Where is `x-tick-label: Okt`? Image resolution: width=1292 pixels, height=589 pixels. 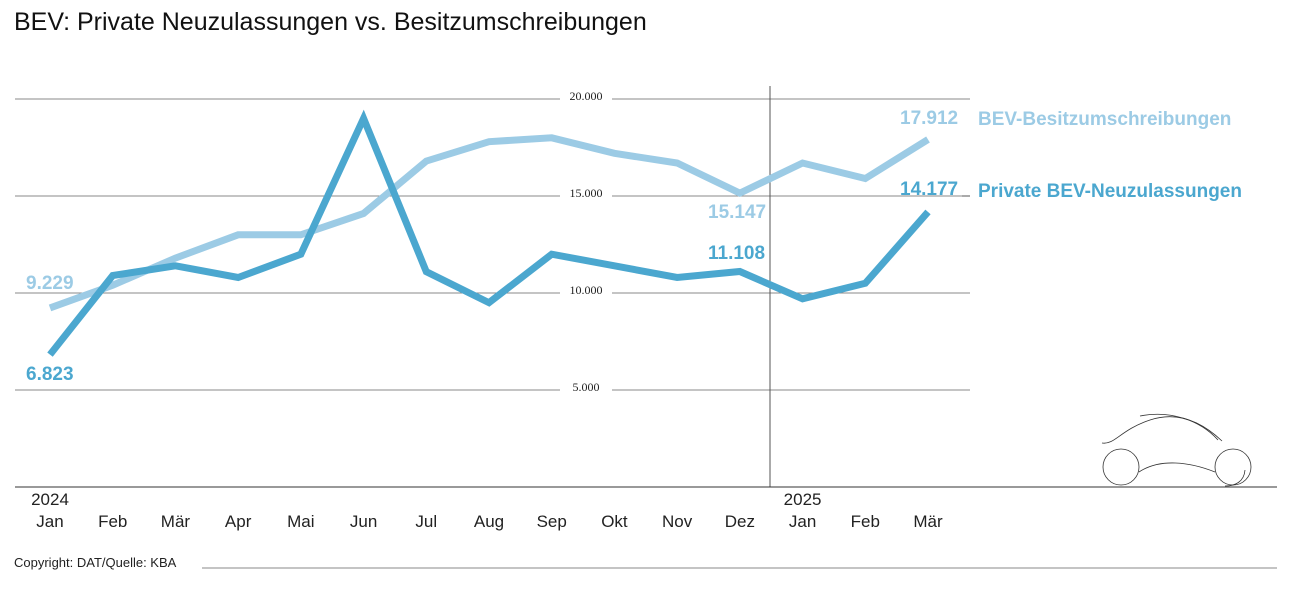
x-tick-label: Okt is located at coordinates (614, 521).